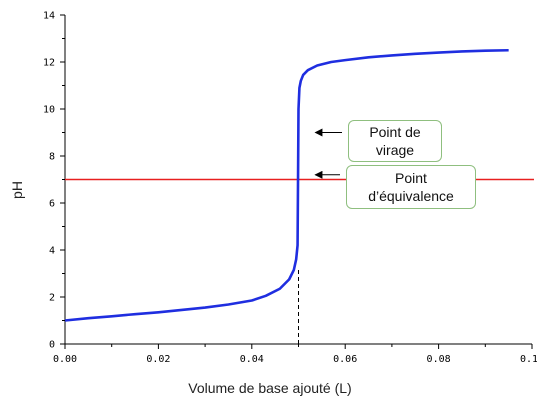  Describe the element at coordinates (395, 150) in the screenshot. I see `annotation-line: virage` at that location.